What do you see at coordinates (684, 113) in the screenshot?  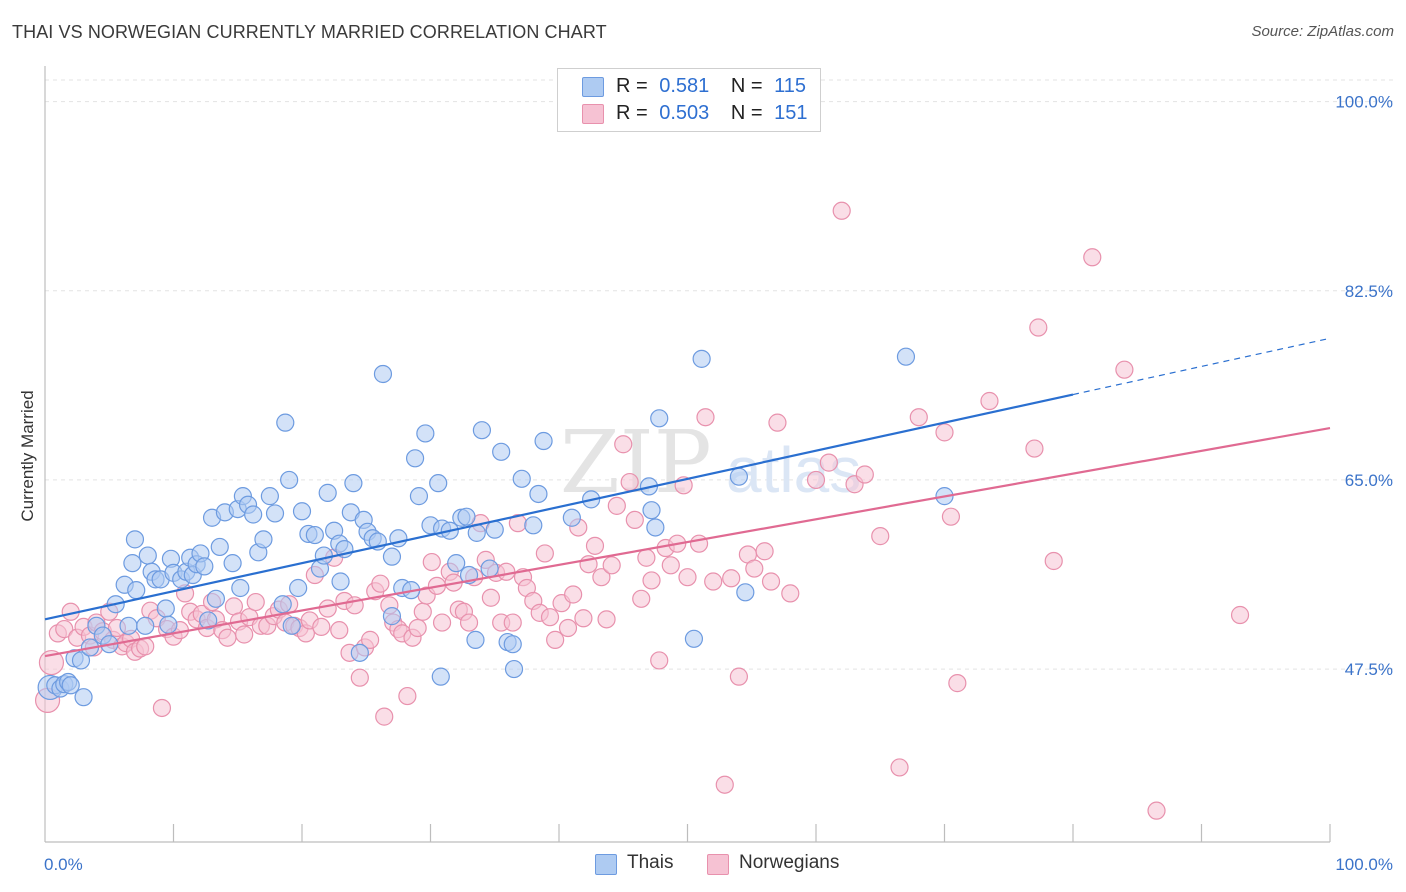 I see `norwegians-r-value: 0.503` at bounding box center [684, 113].